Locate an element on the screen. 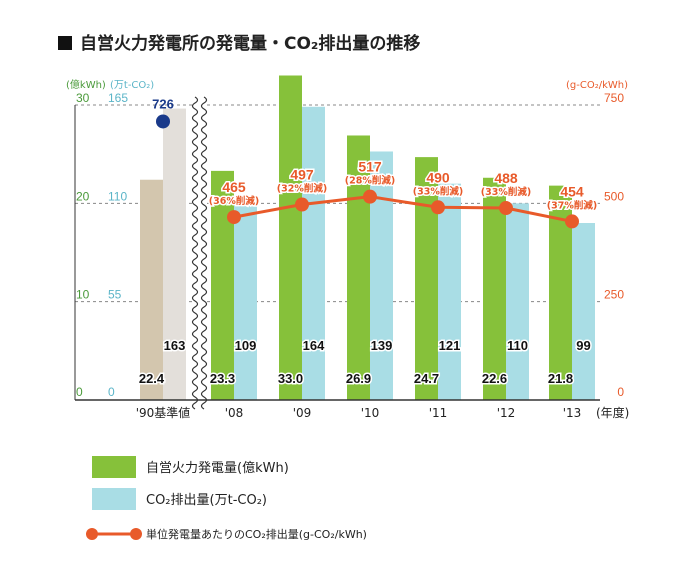  x-tick-label: '09 is located at coordinates (302, 413).